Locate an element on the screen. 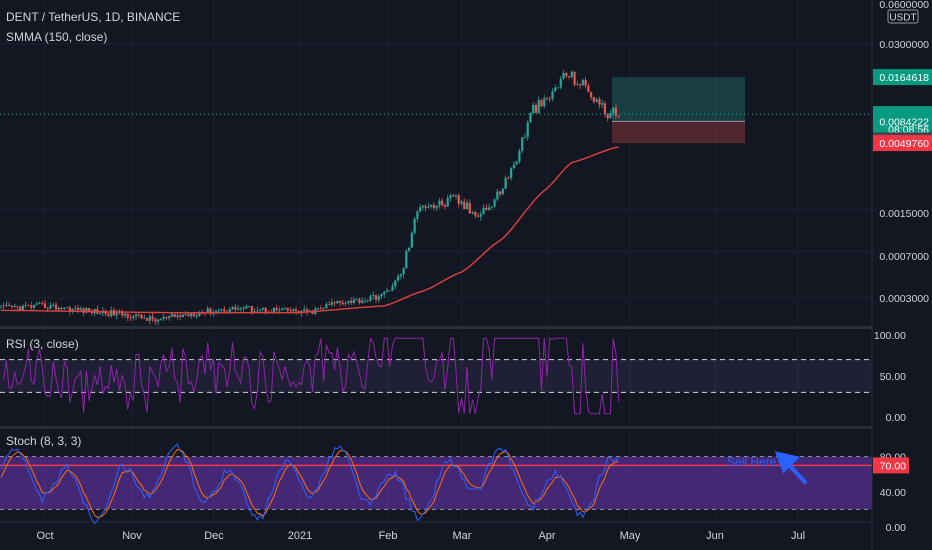 This screenshot has width=932, height=550. rsi-line is located at coordinates (436, 375).